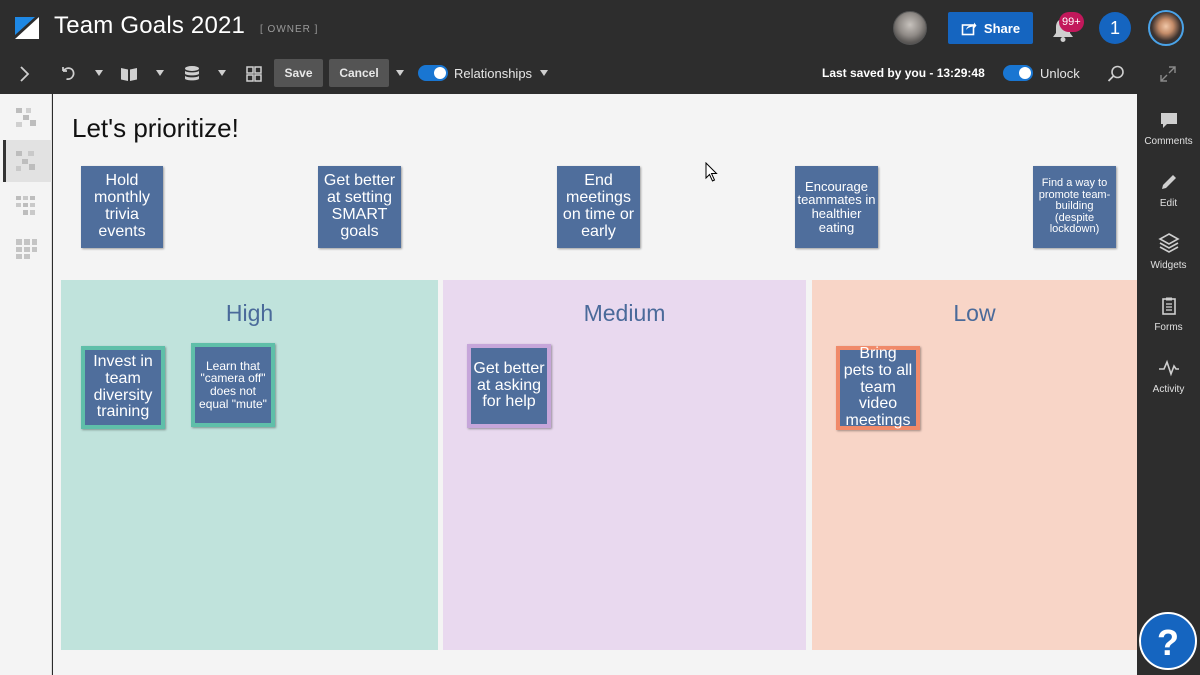  Describe the element at coordinates (1168, 306) in the screenshot. I see `clipboard-icon` at that location.